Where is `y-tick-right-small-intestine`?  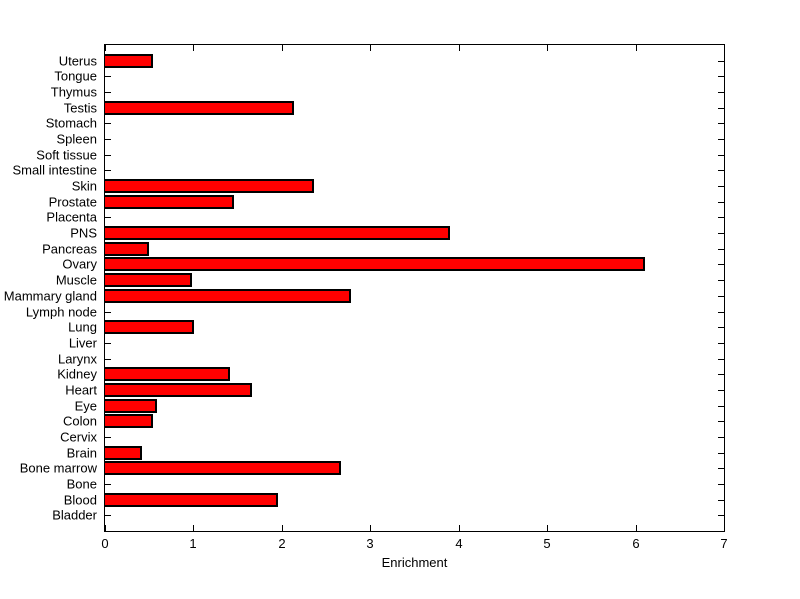
y-tick-right-small-intestine is located at coordinates (721, 170).